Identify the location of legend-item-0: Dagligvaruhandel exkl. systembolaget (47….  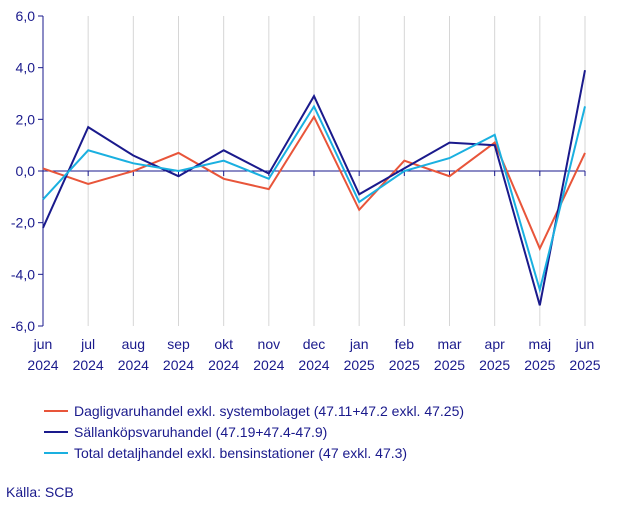
(254, 410).